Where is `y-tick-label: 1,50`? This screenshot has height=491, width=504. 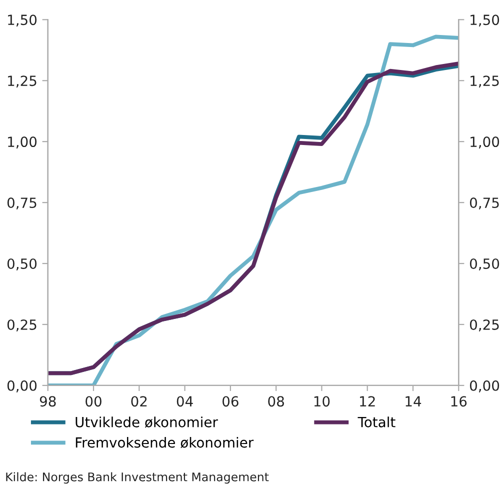 y-tick-label: 1,50 is located at coordinates (22, 20).